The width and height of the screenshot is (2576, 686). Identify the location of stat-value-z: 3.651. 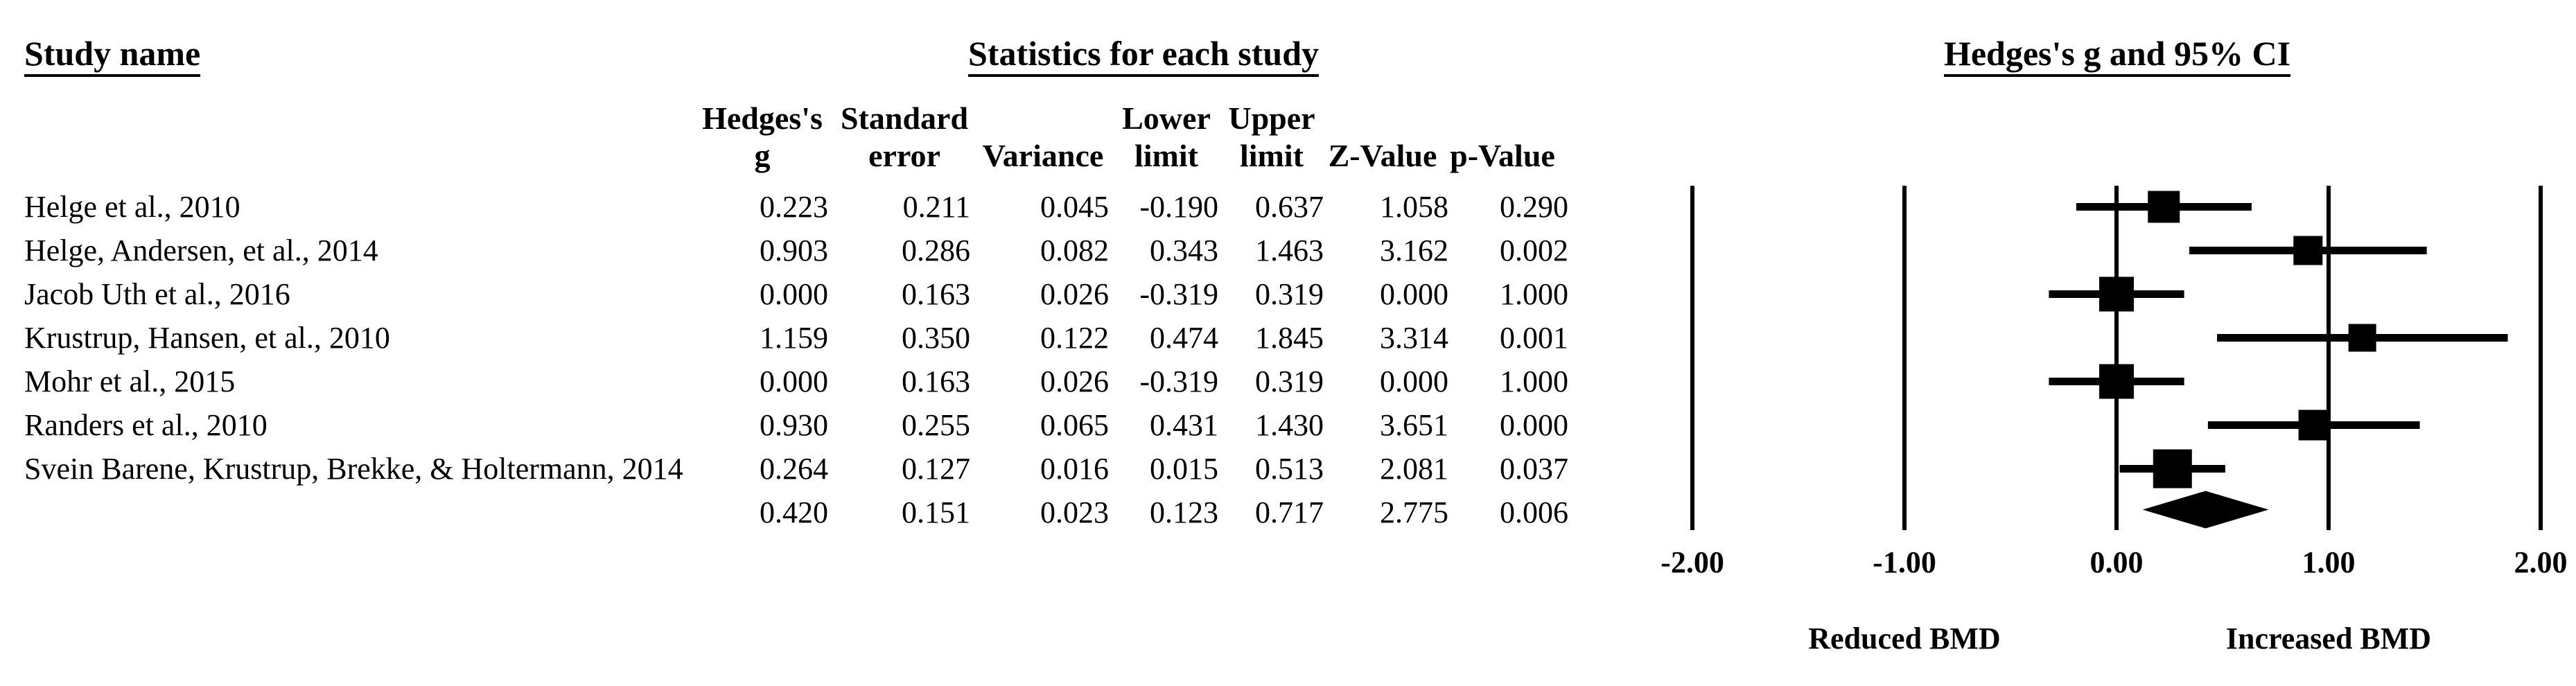
(1414, 425).